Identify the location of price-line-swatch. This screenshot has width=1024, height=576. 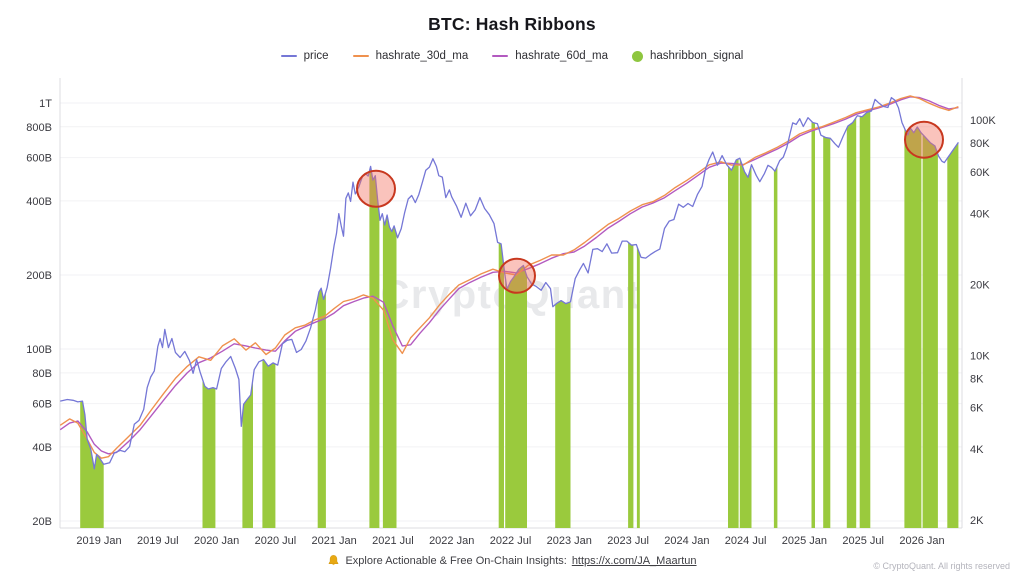
(288, 56).